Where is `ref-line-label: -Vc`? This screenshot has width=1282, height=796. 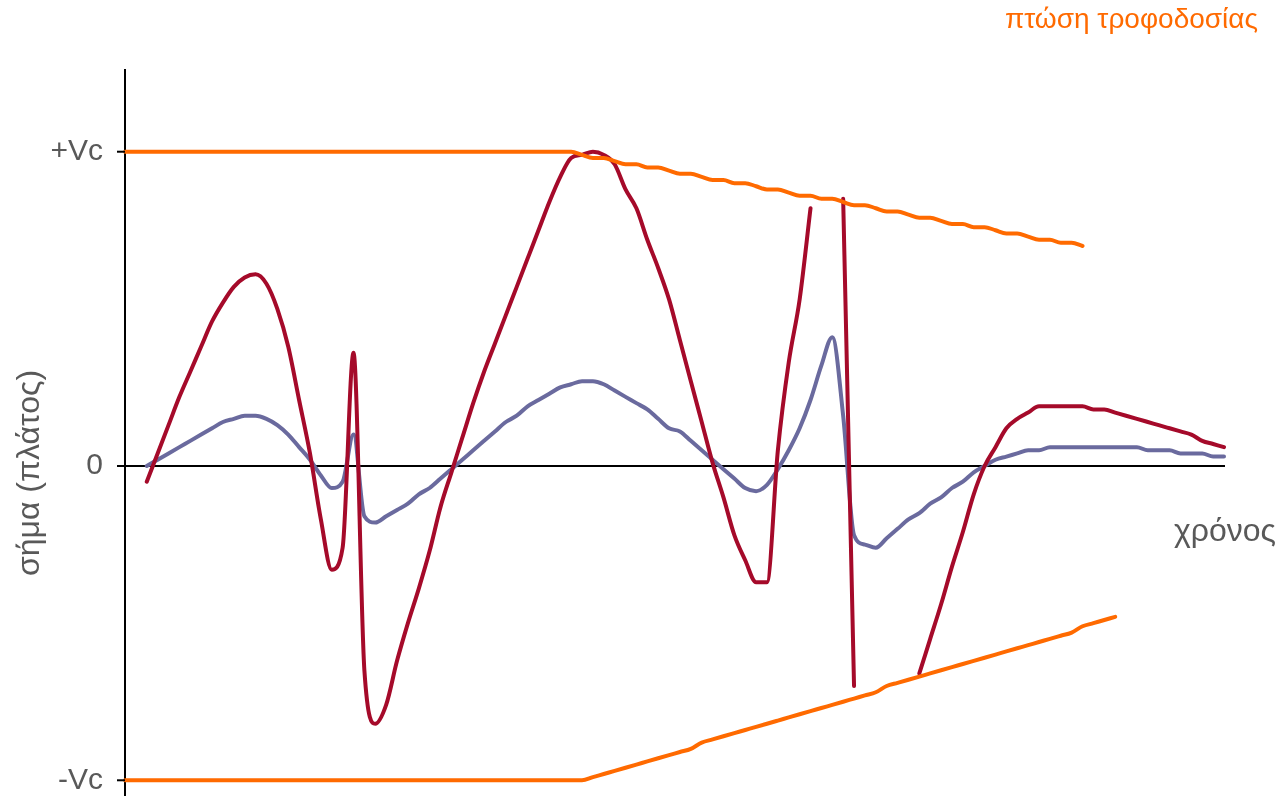 ref-line-label: -Vc is located at coordinates (80, 778).